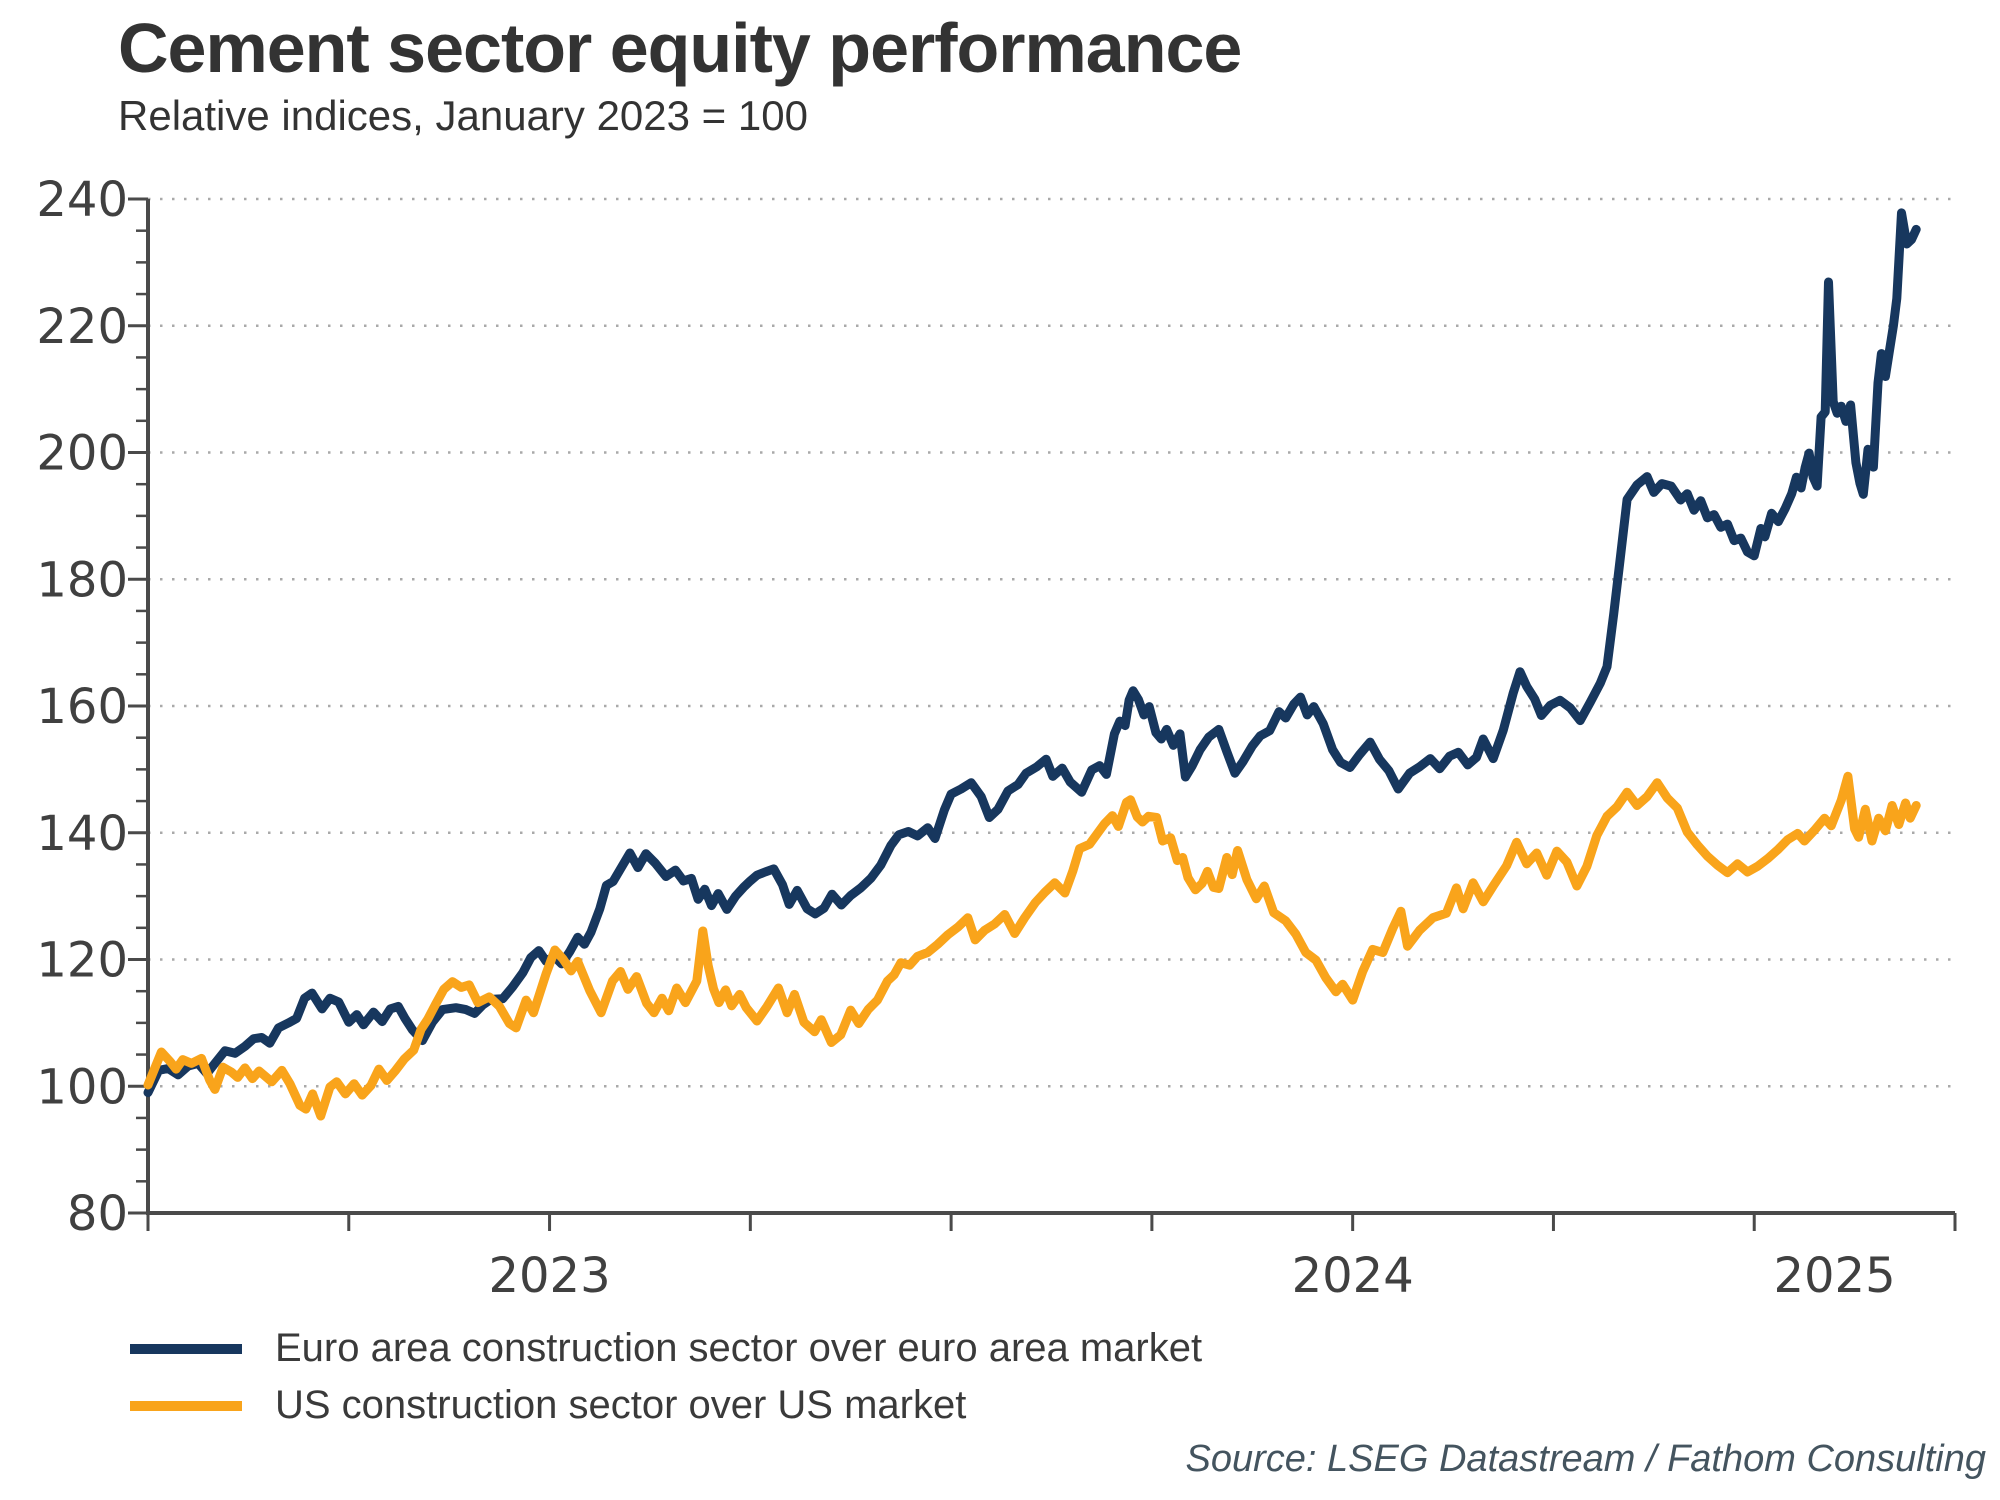 This screenshot has height=1500, width=2000. What do you see at coordinates (82, 834) in the screenshot?
I see `y-tick-label: 140` at bounding box center [82, 834].